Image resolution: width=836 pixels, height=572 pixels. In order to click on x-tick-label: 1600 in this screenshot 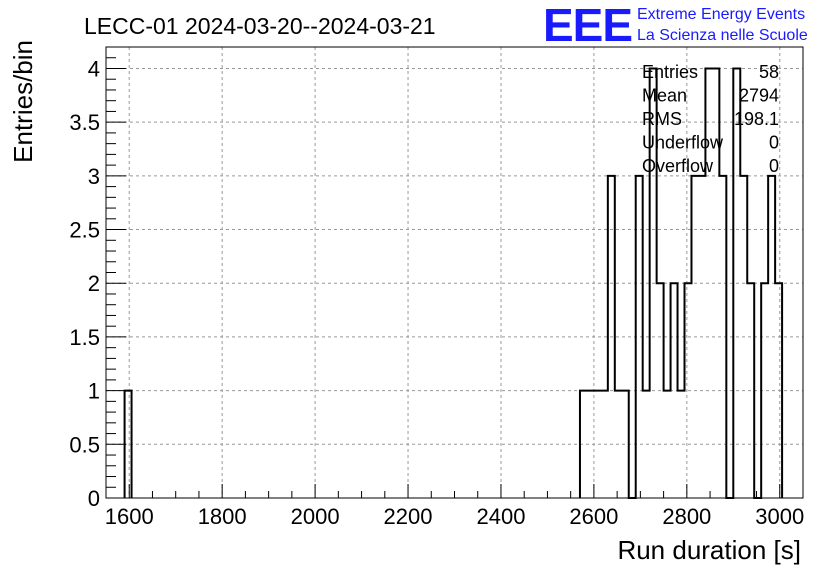, I will do `click(129, 516)`.